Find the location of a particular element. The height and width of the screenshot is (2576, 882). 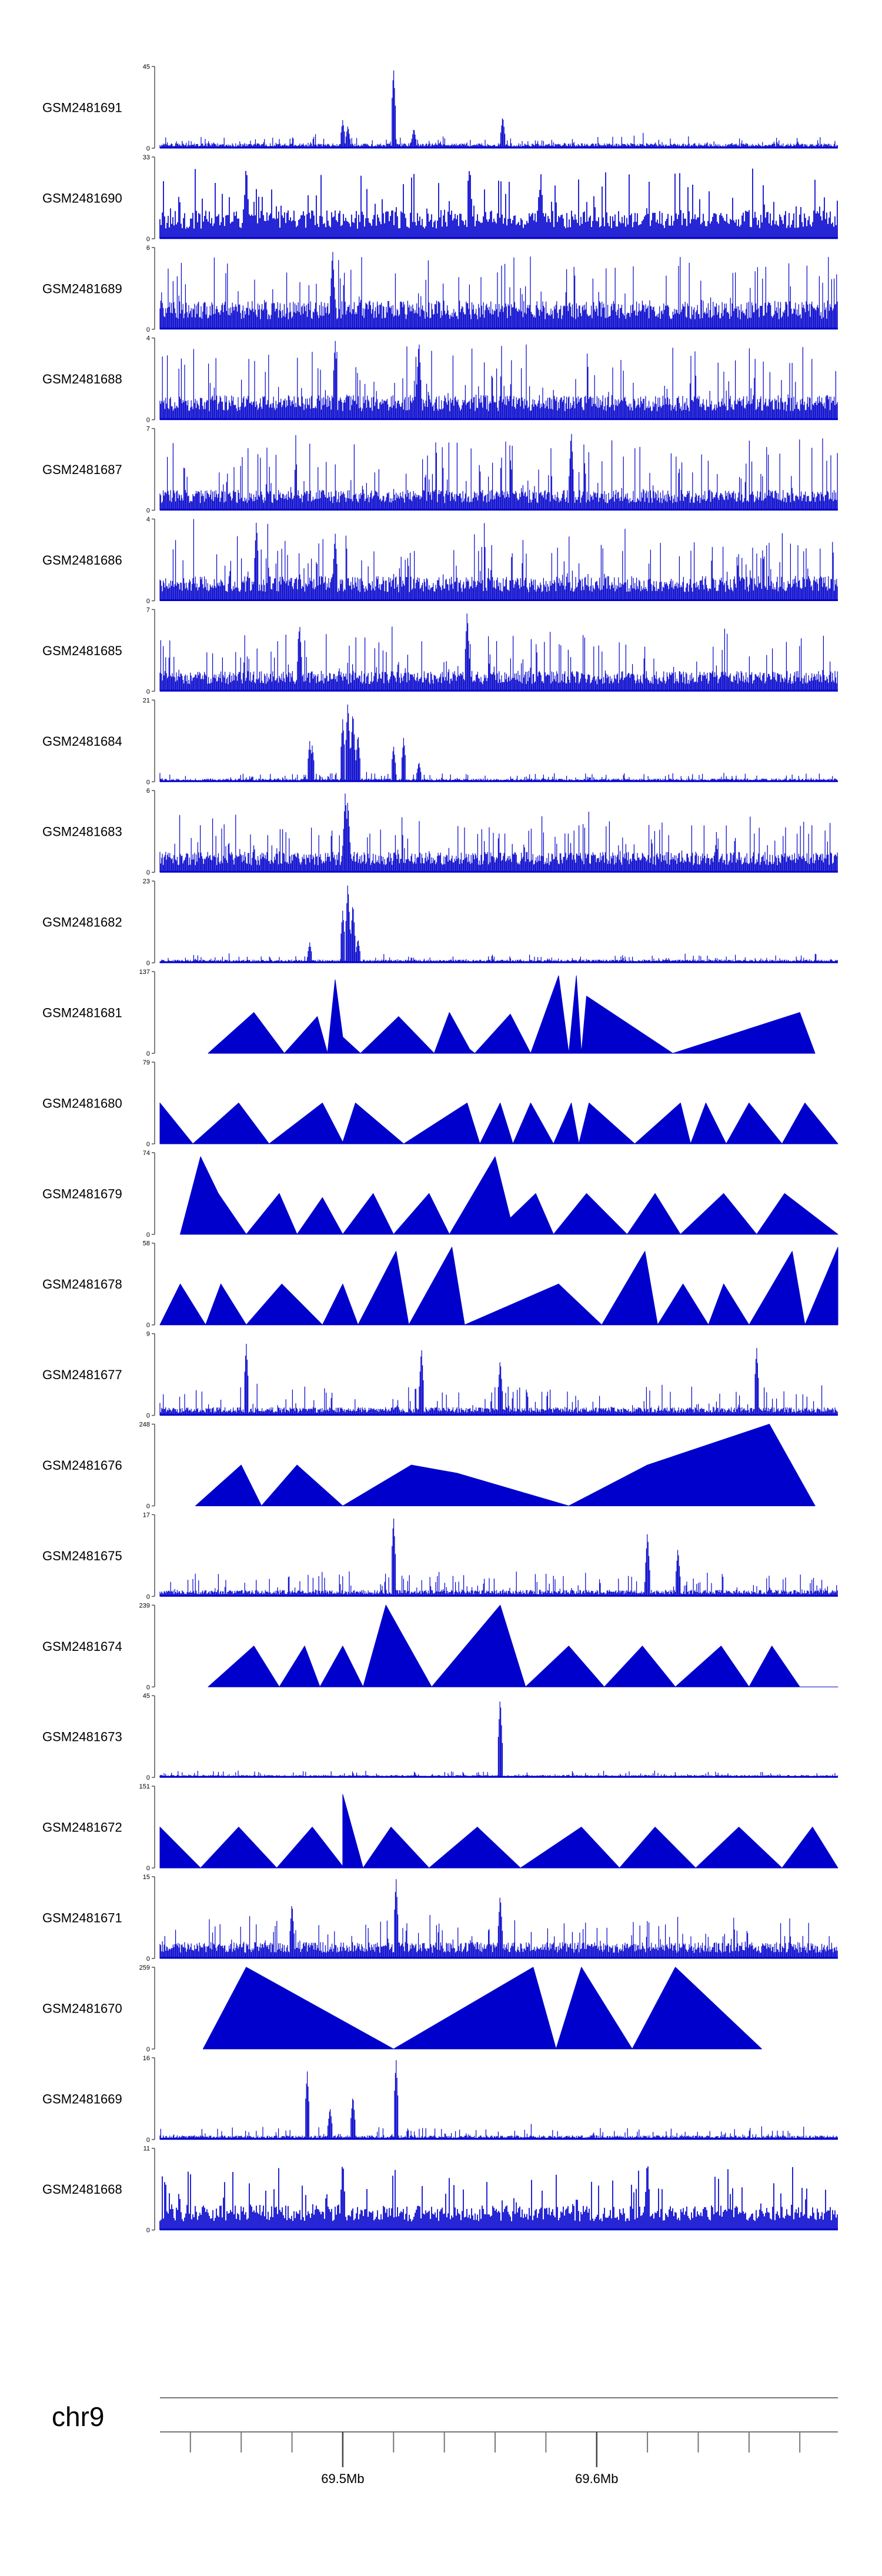

track-GSM2481669: GSM2481669 16 0 is located at coordinates (440, 2099).